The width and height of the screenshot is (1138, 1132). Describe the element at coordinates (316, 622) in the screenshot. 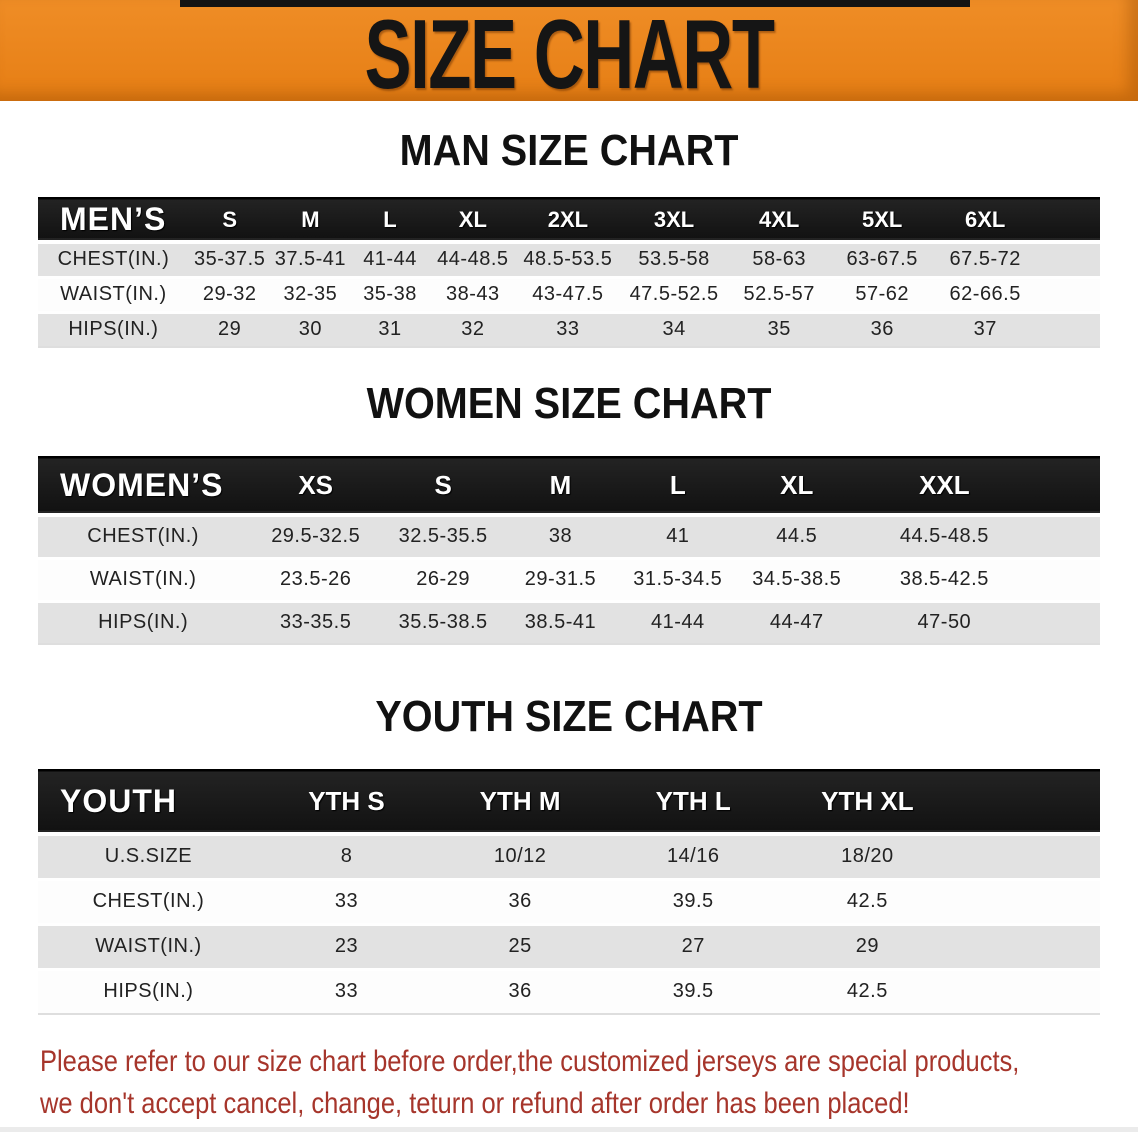

I see `size-value: 33-35.5` at that location.